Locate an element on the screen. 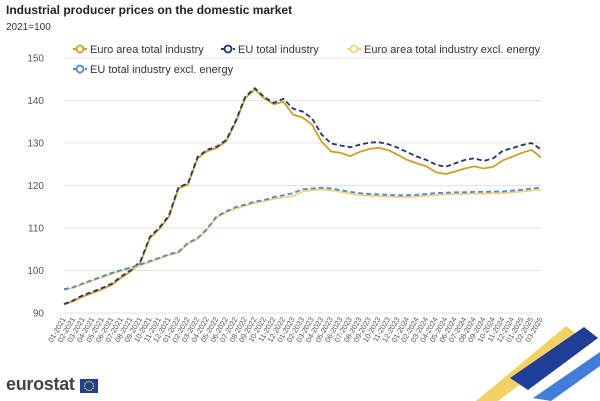  y-tick-label: 120 is located at coordinates (35, 186).